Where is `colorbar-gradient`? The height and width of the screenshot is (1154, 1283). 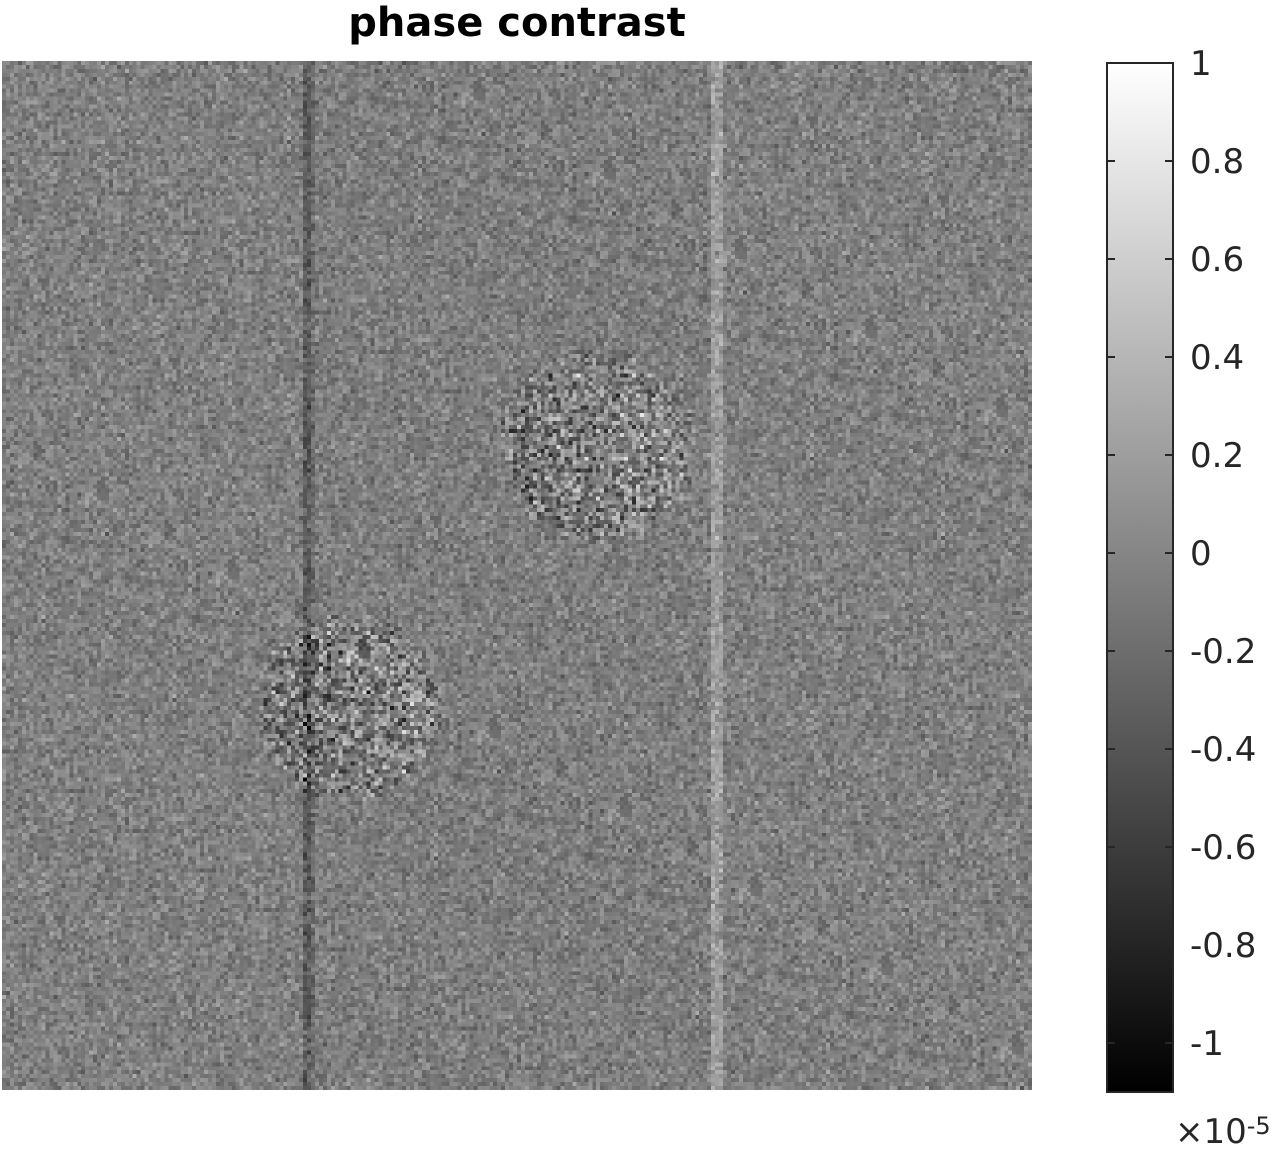
colorbar-gradient is located at coordinates (1140, 577).